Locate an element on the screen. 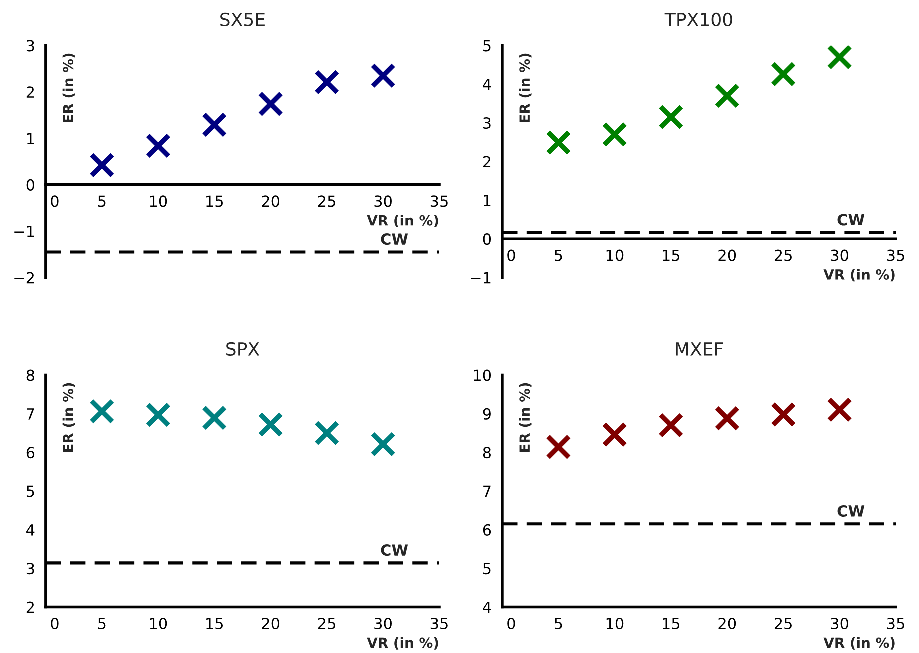 This screenshot has height=653, width=919. chart-title: SX5E is located at coordinates (242, 19).